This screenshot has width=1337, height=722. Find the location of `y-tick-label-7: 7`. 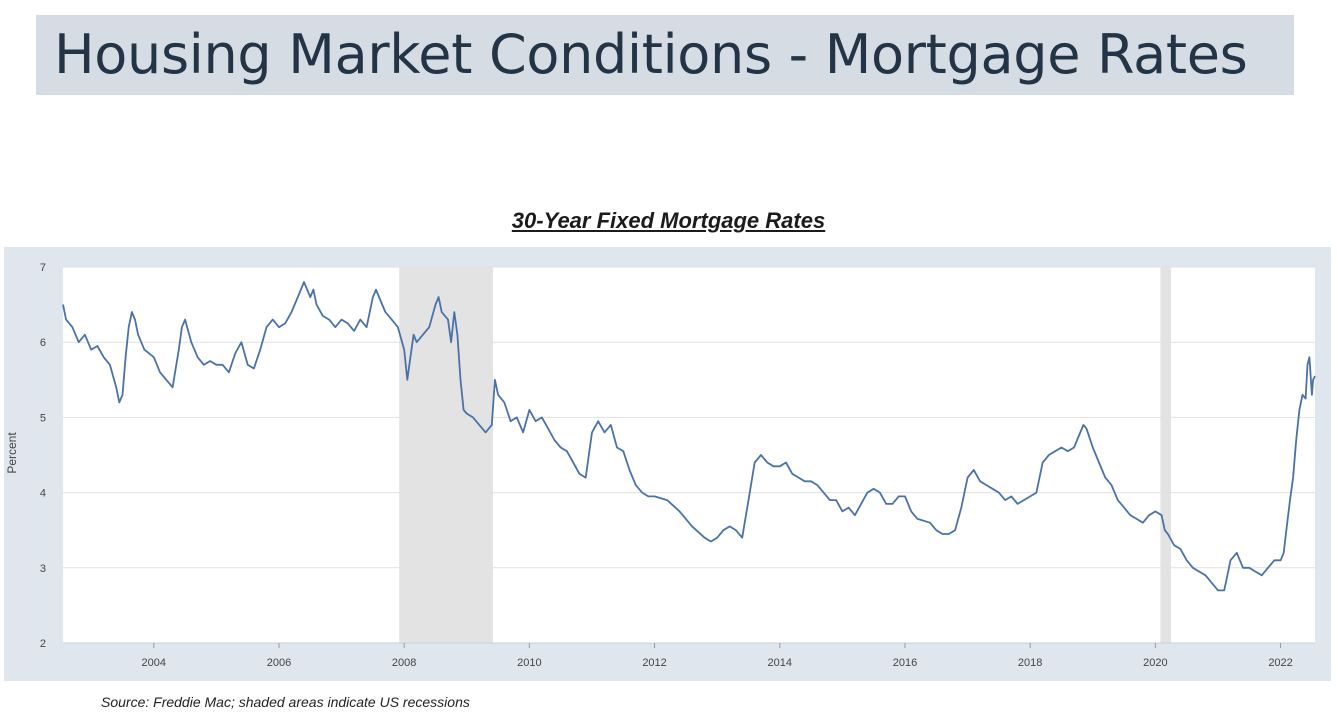

y-tick-label-7: 7 is located at coordinates (43, 268).